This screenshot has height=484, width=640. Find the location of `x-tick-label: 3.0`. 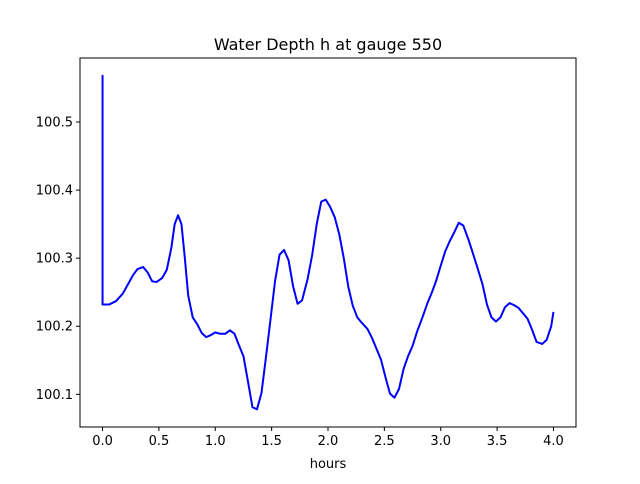

x-tick-label: 3.0 is located at coordinates (440, 441).